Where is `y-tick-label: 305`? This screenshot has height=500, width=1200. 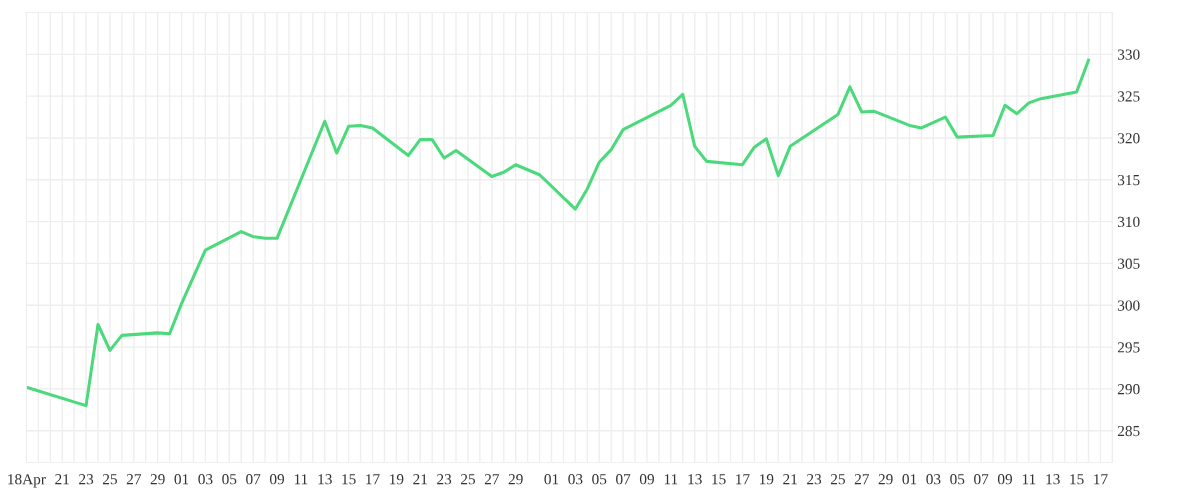 y-tick-label: 305 is located at coordinates (1128, 263).